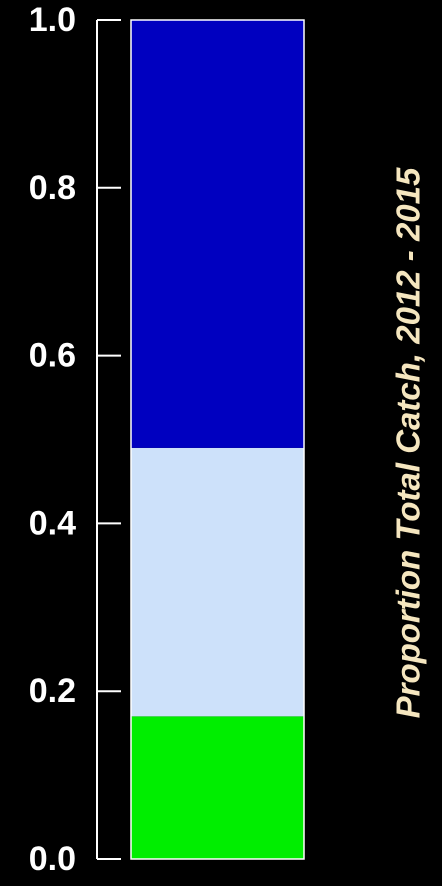 This screenshot has height=886, width=442. Describe the element at coordinates (52, 691) in the screenshot. I see `y-tick-label-1: 0.2` at that location.